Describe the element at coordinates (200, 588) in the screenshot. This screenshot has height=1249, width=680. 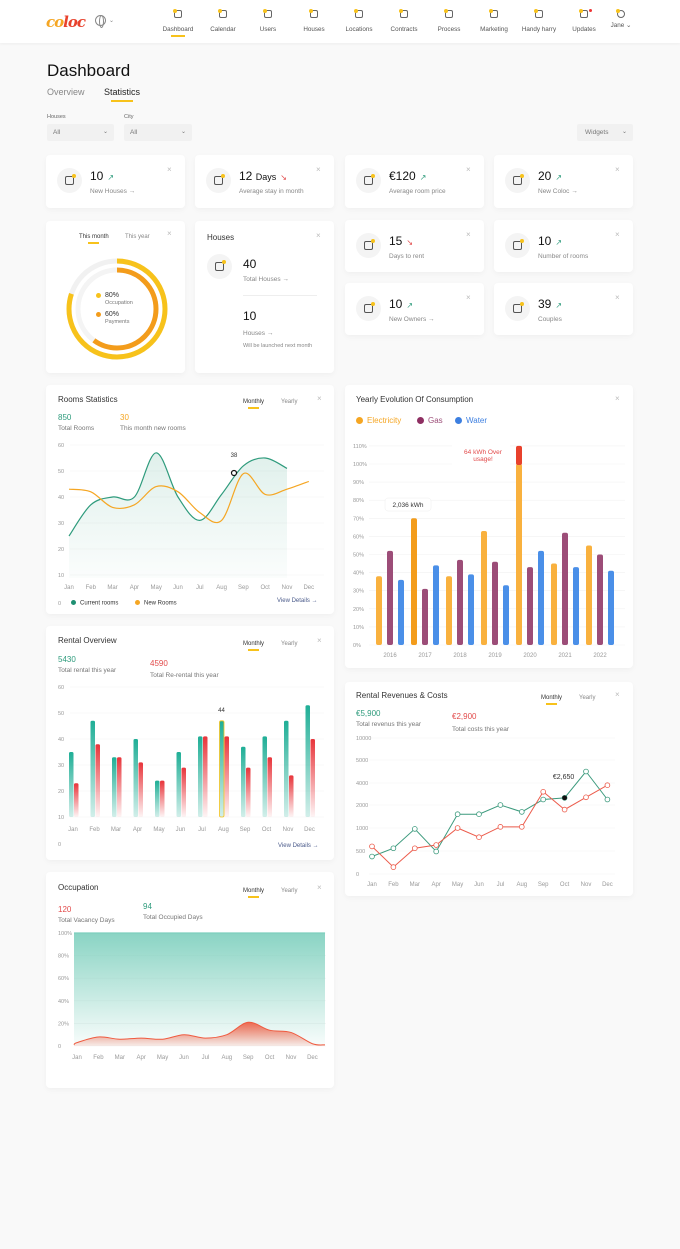
I see `x-tick-label: Jul` at that location.